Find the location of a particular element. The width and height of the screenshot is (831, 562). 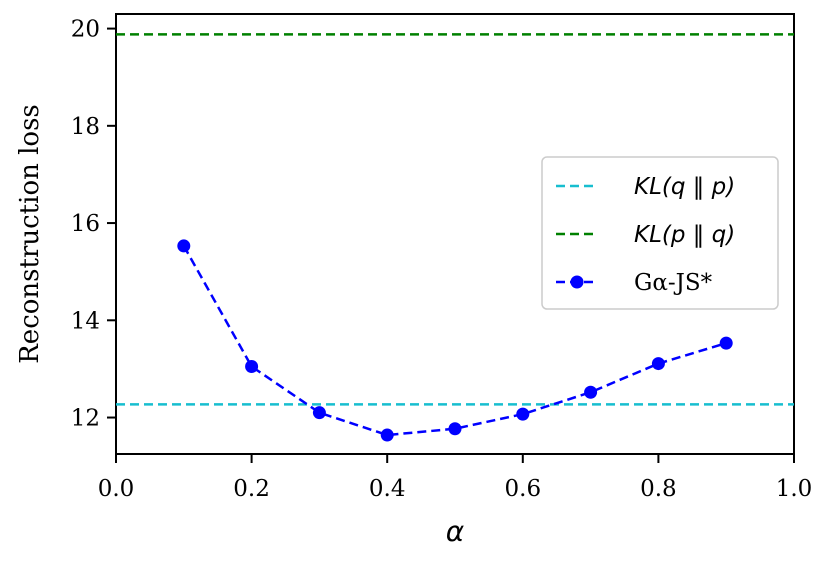

x-tick-label: 0.8 is located at coordinates (658, 489).